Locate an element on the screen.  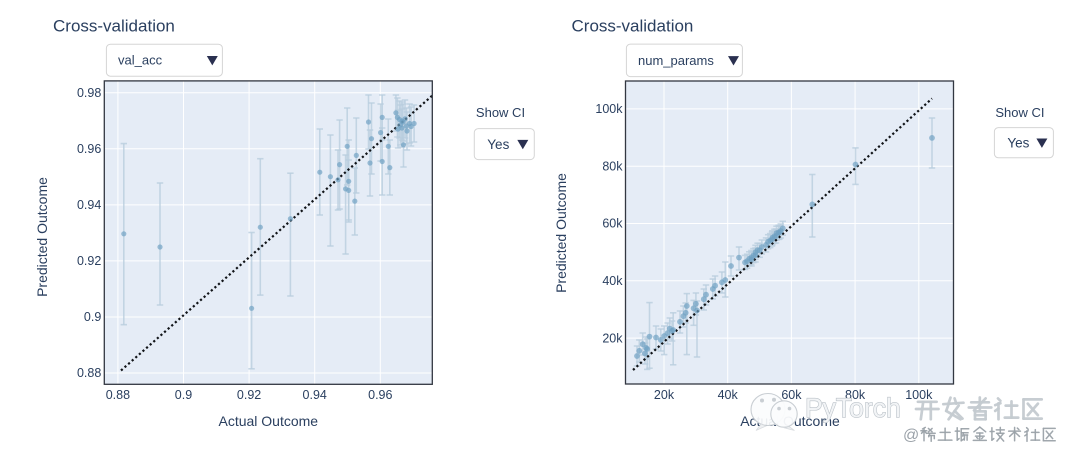
svg-text: PyTorch is located at coordinates (853, 408).